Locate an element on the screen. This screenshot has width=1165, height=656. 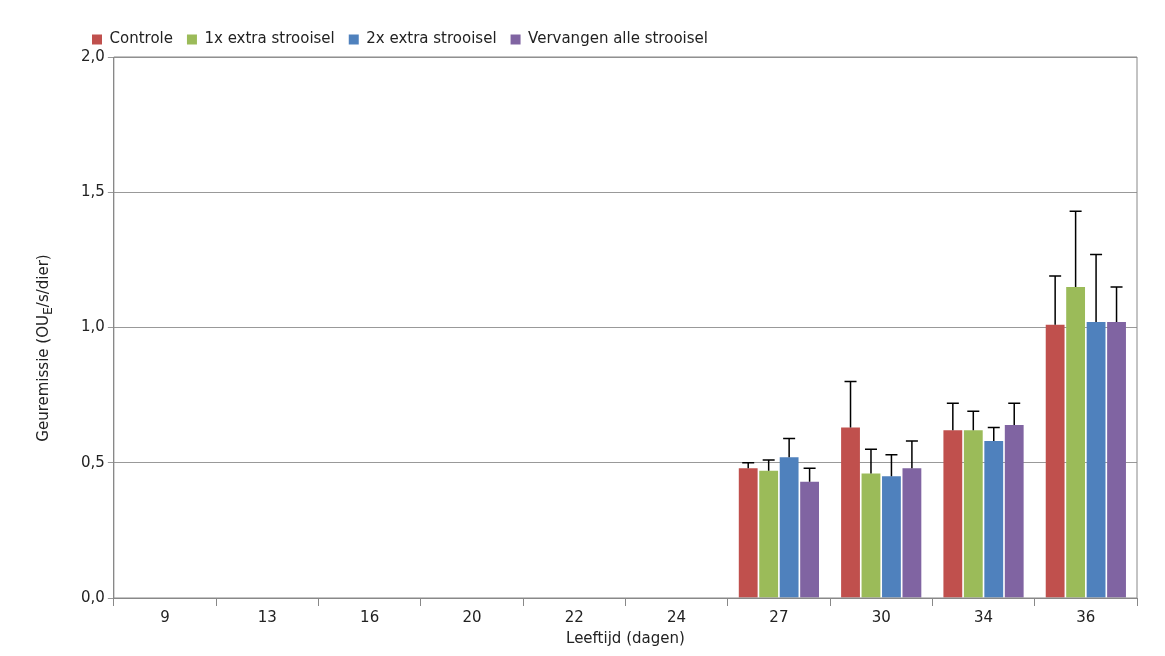
x-tick-label: 27 is located at coordinates (779, 616).